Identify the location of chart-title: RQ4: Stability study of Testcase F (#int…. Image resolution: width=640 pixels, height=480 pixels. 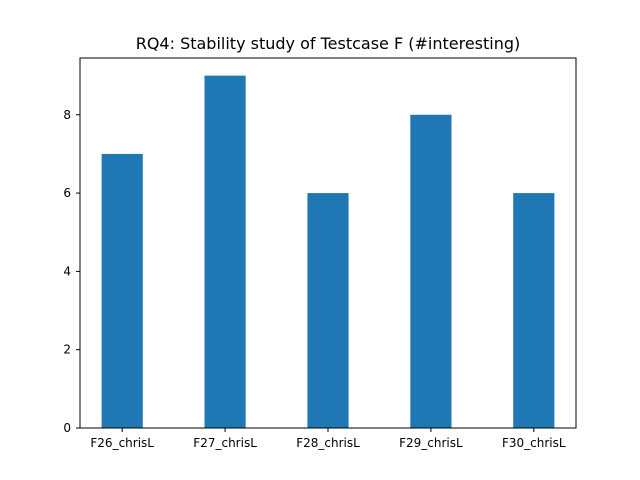
(328, 43).